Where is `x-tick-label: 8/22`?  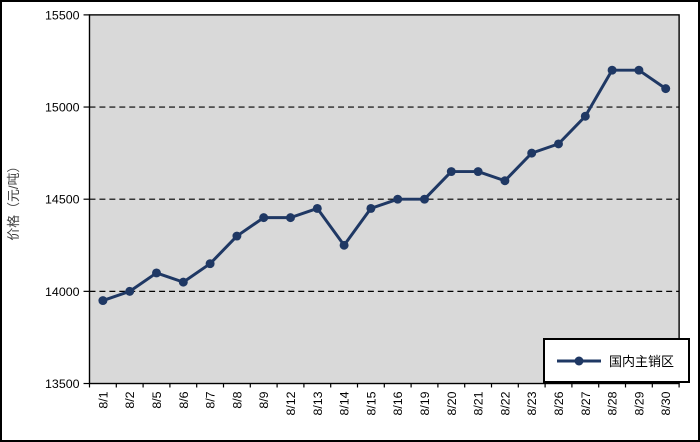 x-tick-label: 8/22 is located at coordinates (505, 403).